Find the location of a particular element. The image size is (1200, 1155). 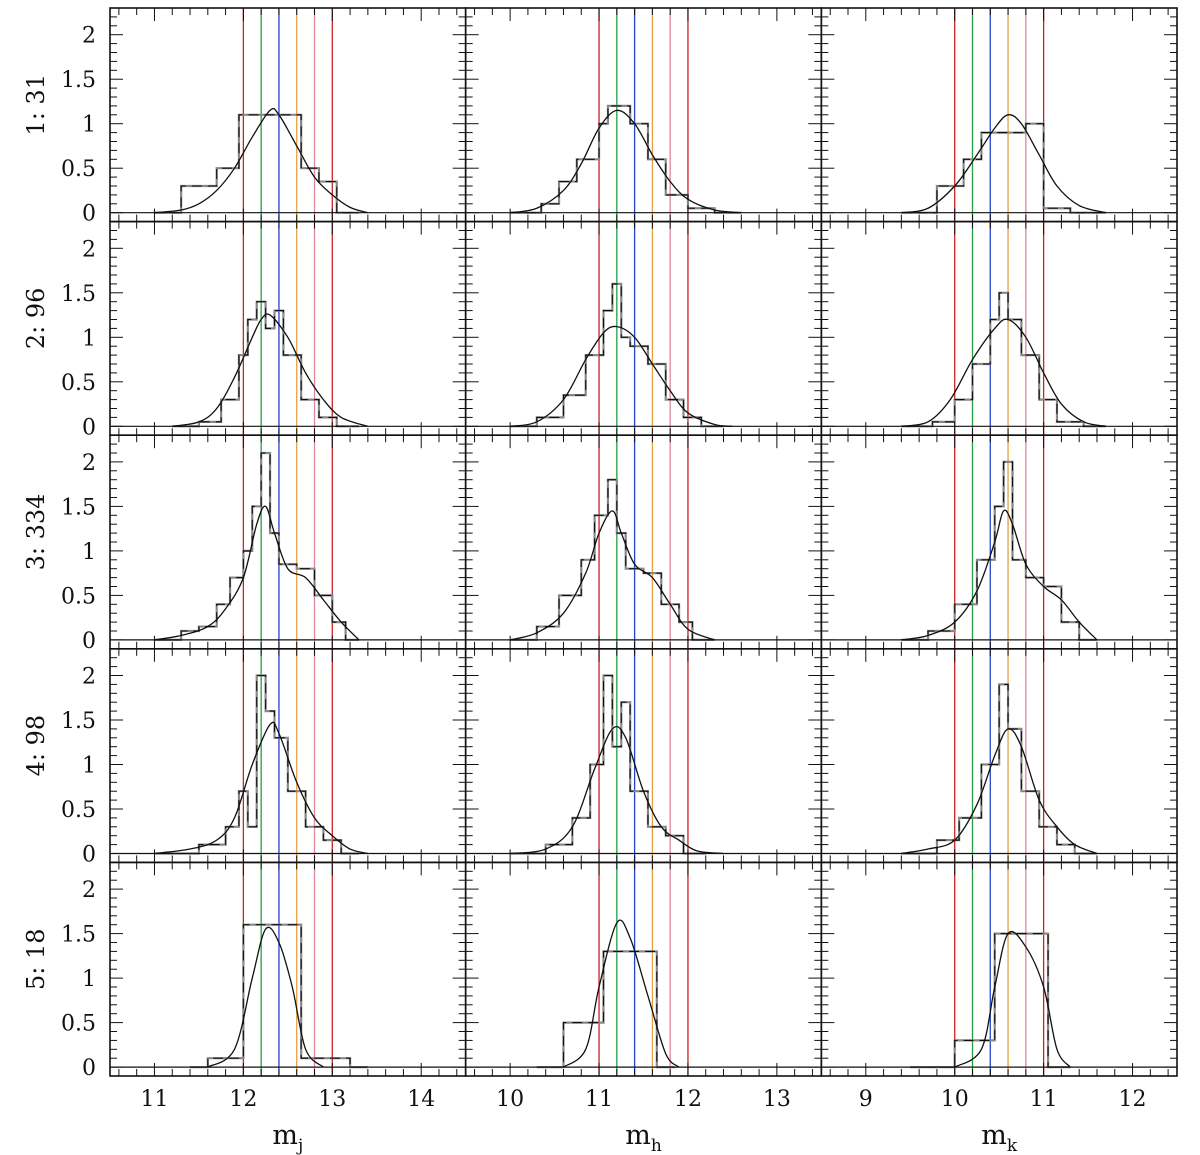

x-axis-label: mh is located at coordinates (643, 1137).